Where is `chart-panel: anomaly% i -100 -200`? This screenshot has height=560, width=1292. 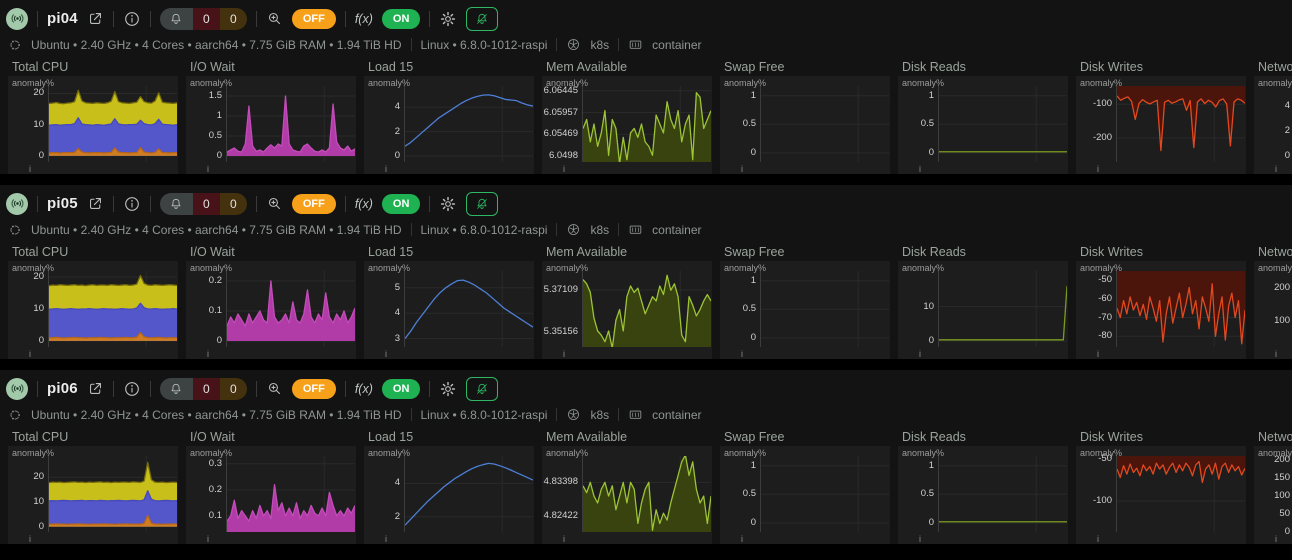 chart-panel: anomaly% i -100 -200 is located at coordinates (1161, 125).